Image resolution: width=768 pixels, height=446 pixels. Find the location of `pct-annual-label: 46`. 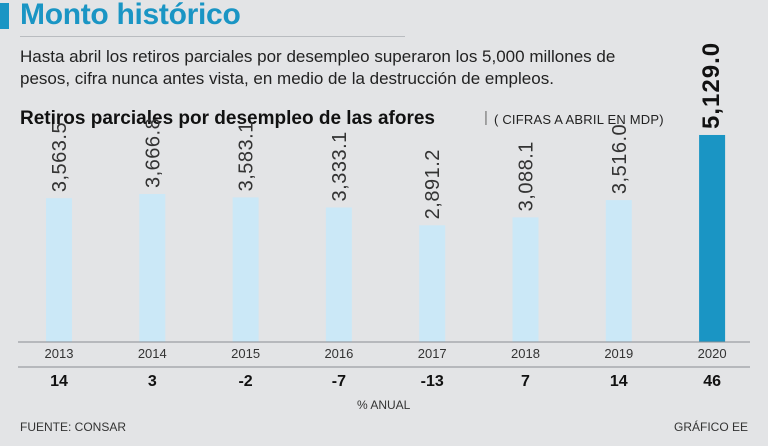

pct-annual-label: 46 is located at coordinates (712, 381).